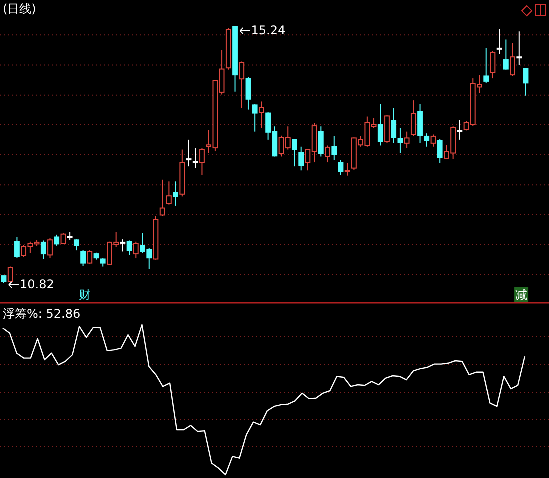  What do you see at coordinates (37, 284) in the screenshot?
I see `annotation: 10.82` at bounding box center [37, 284].